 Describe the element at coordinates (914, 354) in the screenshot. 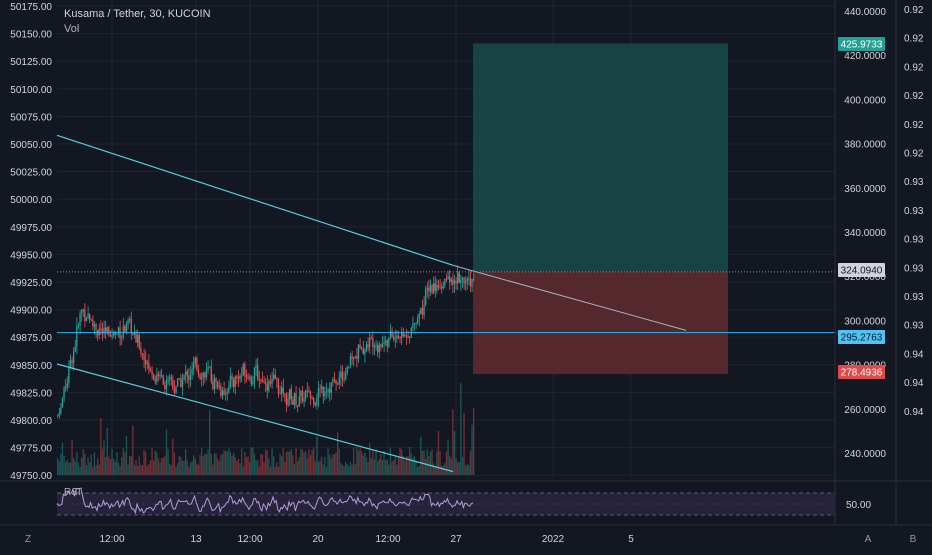

I see `far-right-axis-tick: 0.94` at that location.